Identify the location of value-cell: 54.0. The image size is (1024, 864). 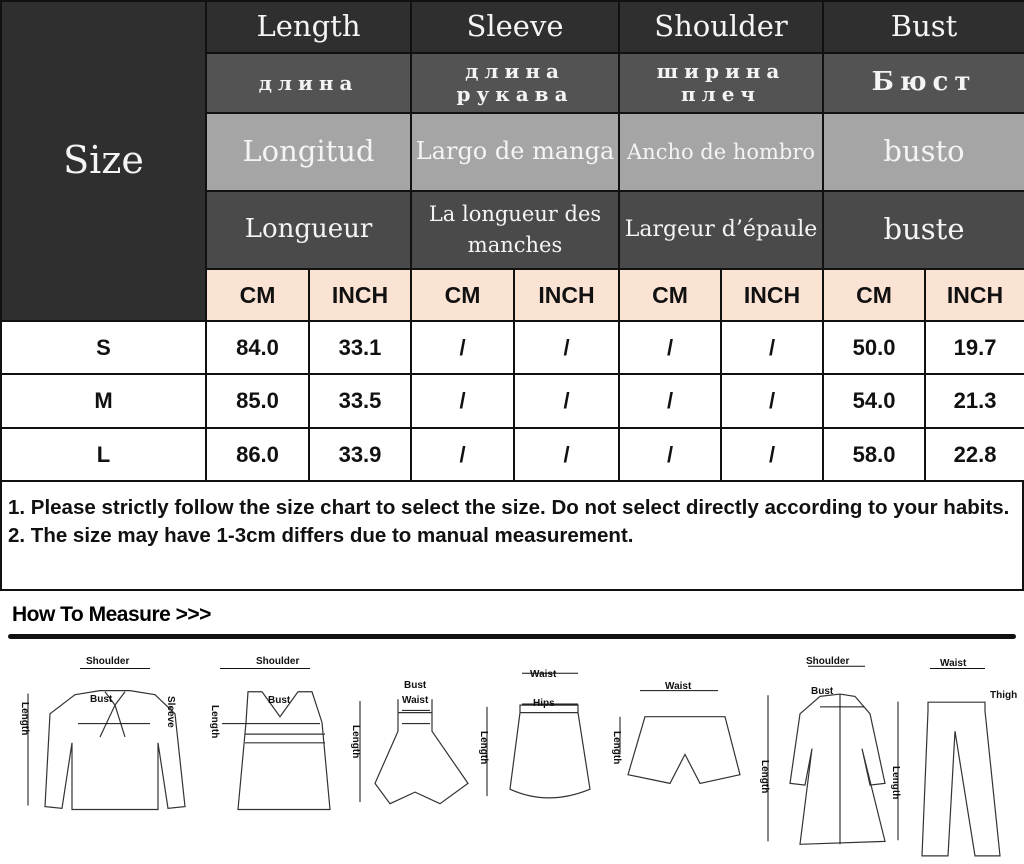
(874, 401).